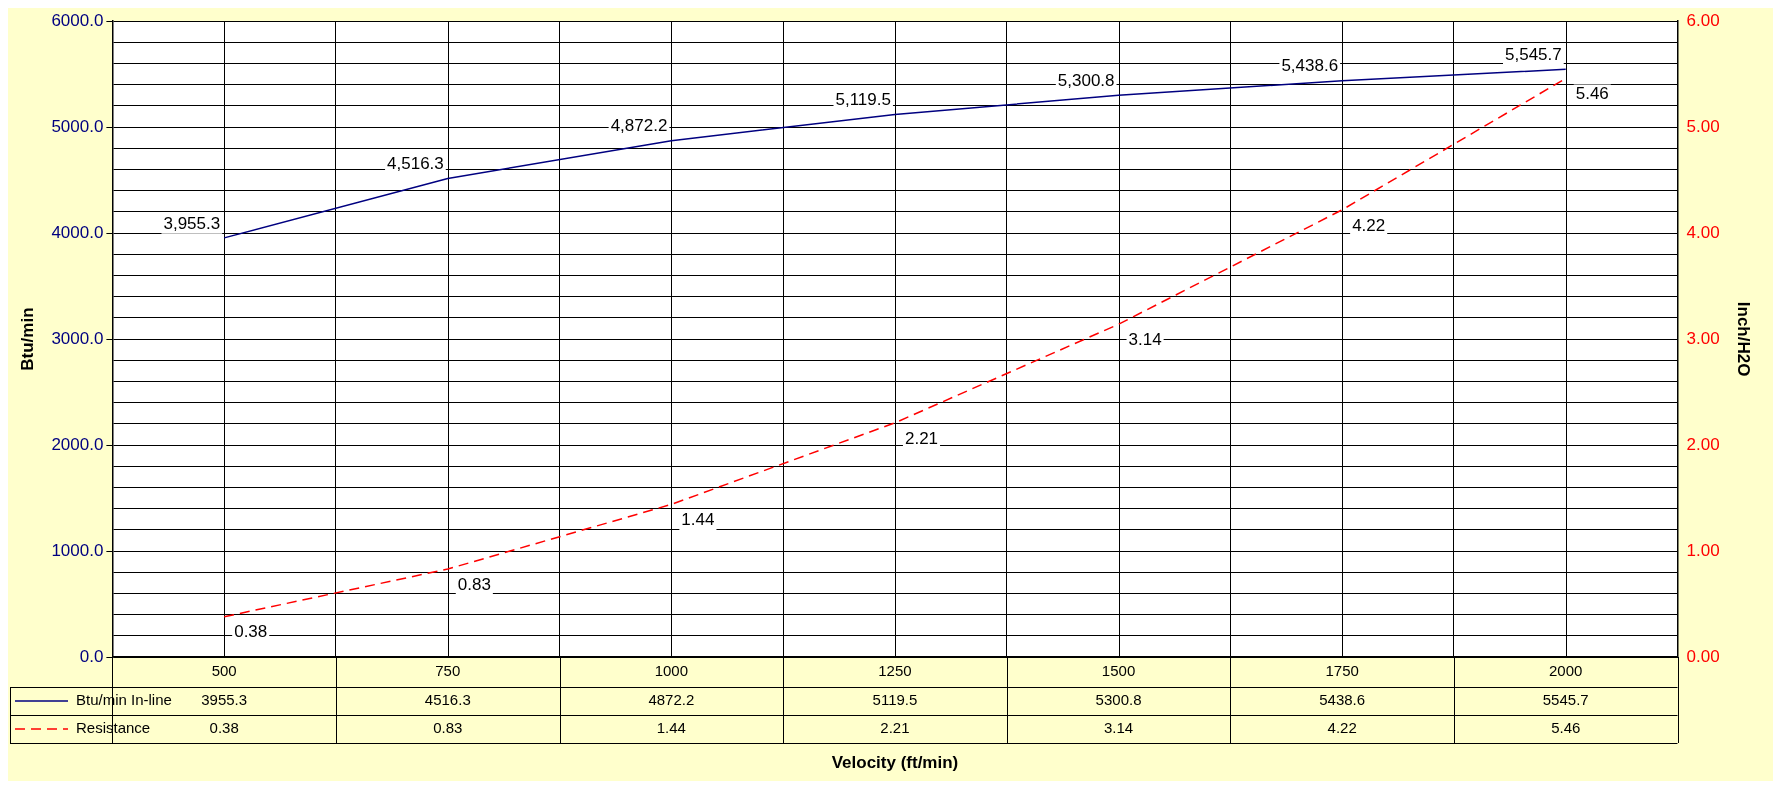  Describe the element at coordinates (1566, 728) in the screenshot. I see `data-label: 5.46` at that location.